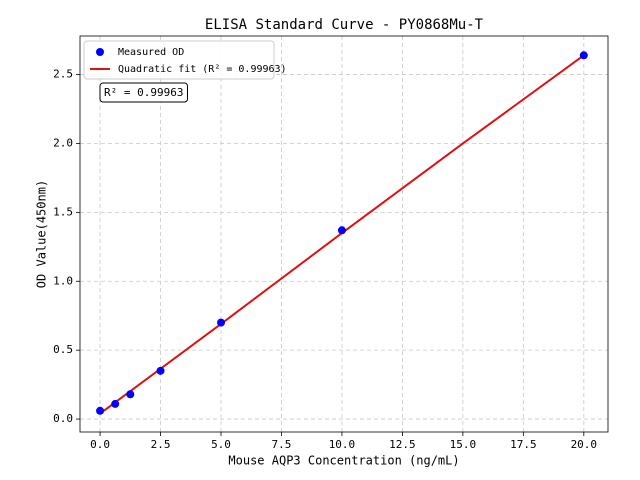 The height and width of the screenshot is (480, 640). Describe the element at coordinates (344, 25) in the screenshot. I see `chart-title: ELISA Standard Curve - PY0868Mu-T` at that location.